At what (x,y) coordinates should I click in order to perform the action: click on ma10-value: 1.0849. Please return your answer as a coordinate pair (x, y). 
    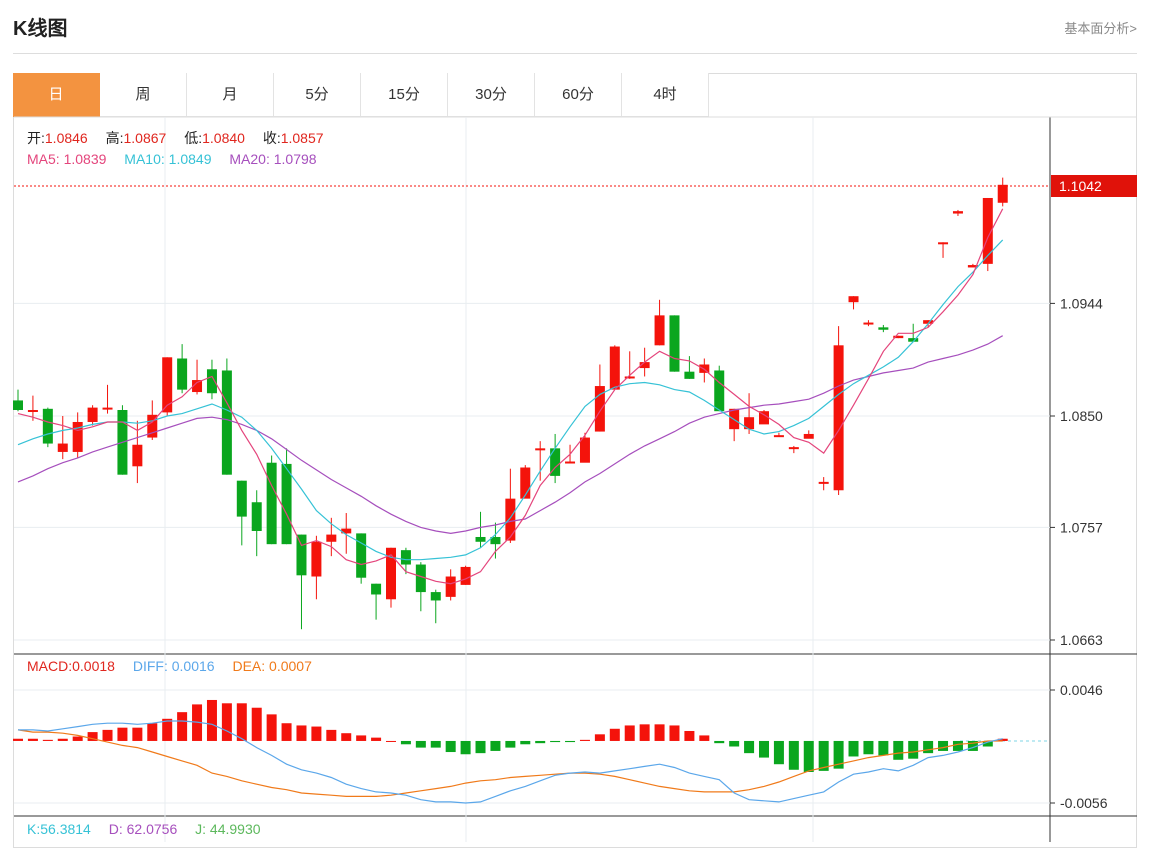
    Looking at the image, I should click on (190, 159).